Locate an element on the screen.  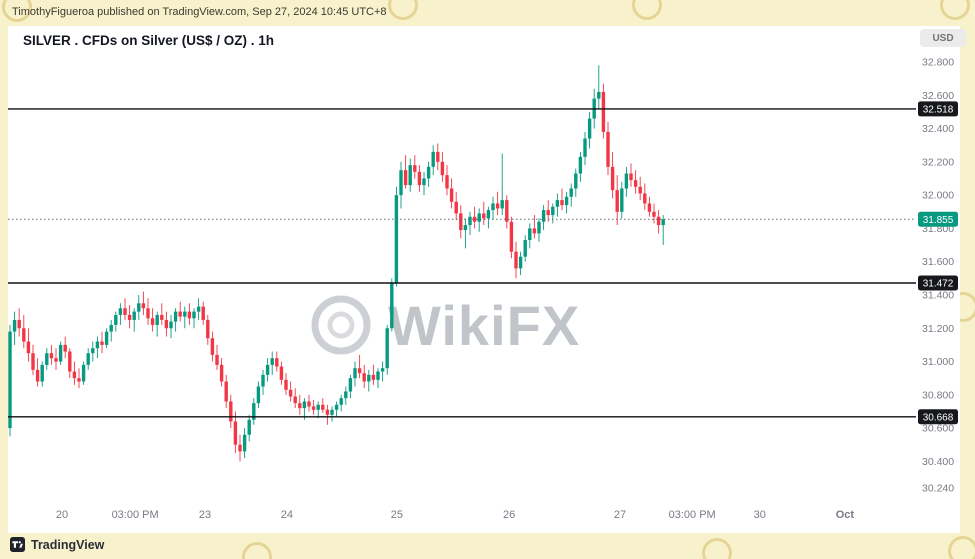
svg-text: 23 is located at coordinates (205, 515).